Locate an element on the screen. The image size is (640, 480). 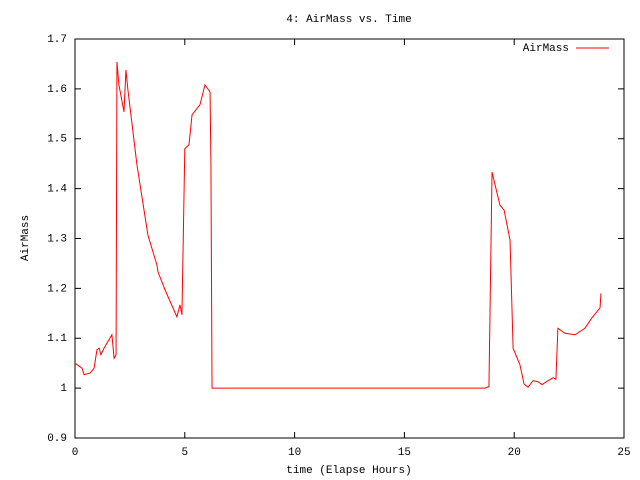
y-tick-label: 1.5 is located at coordinates (57, 140).